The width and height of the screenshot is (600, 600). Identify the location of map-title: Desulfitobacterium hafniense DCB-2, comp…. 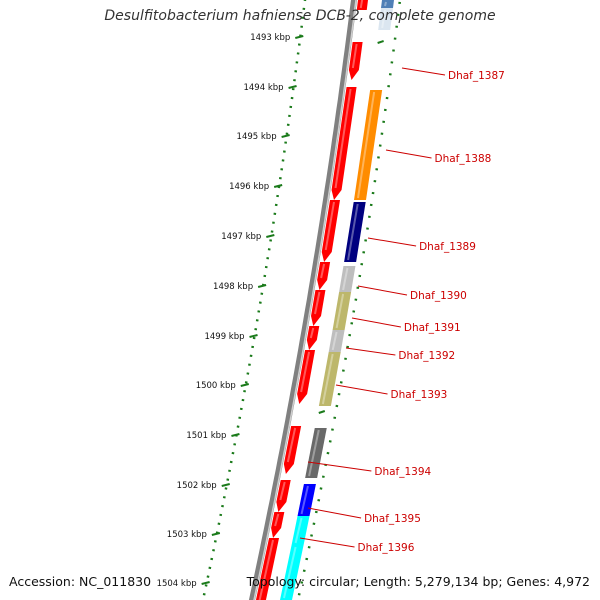
(300, 16).